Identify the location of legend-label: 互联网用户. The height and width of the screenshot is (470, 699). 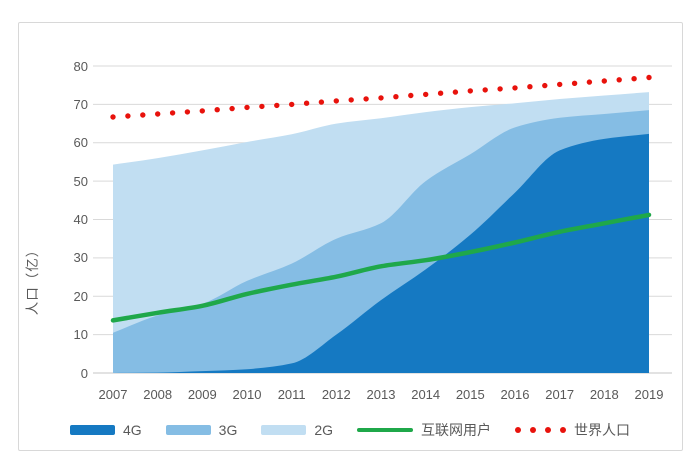
(456, 430).